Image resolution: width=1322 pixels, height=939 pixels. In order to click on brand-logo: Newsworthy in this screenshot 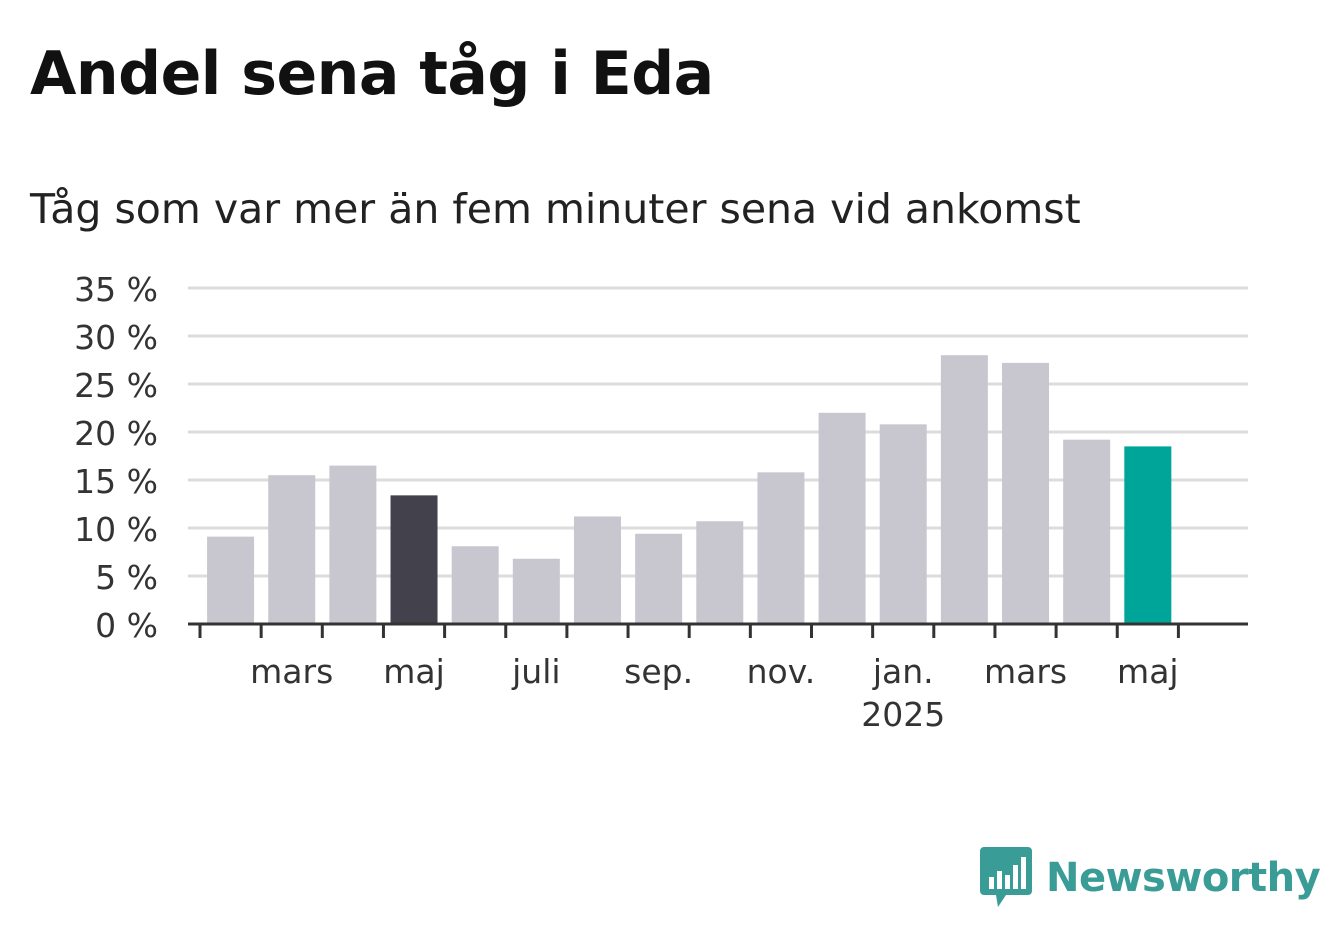, I will do `click(1150, 878)`.